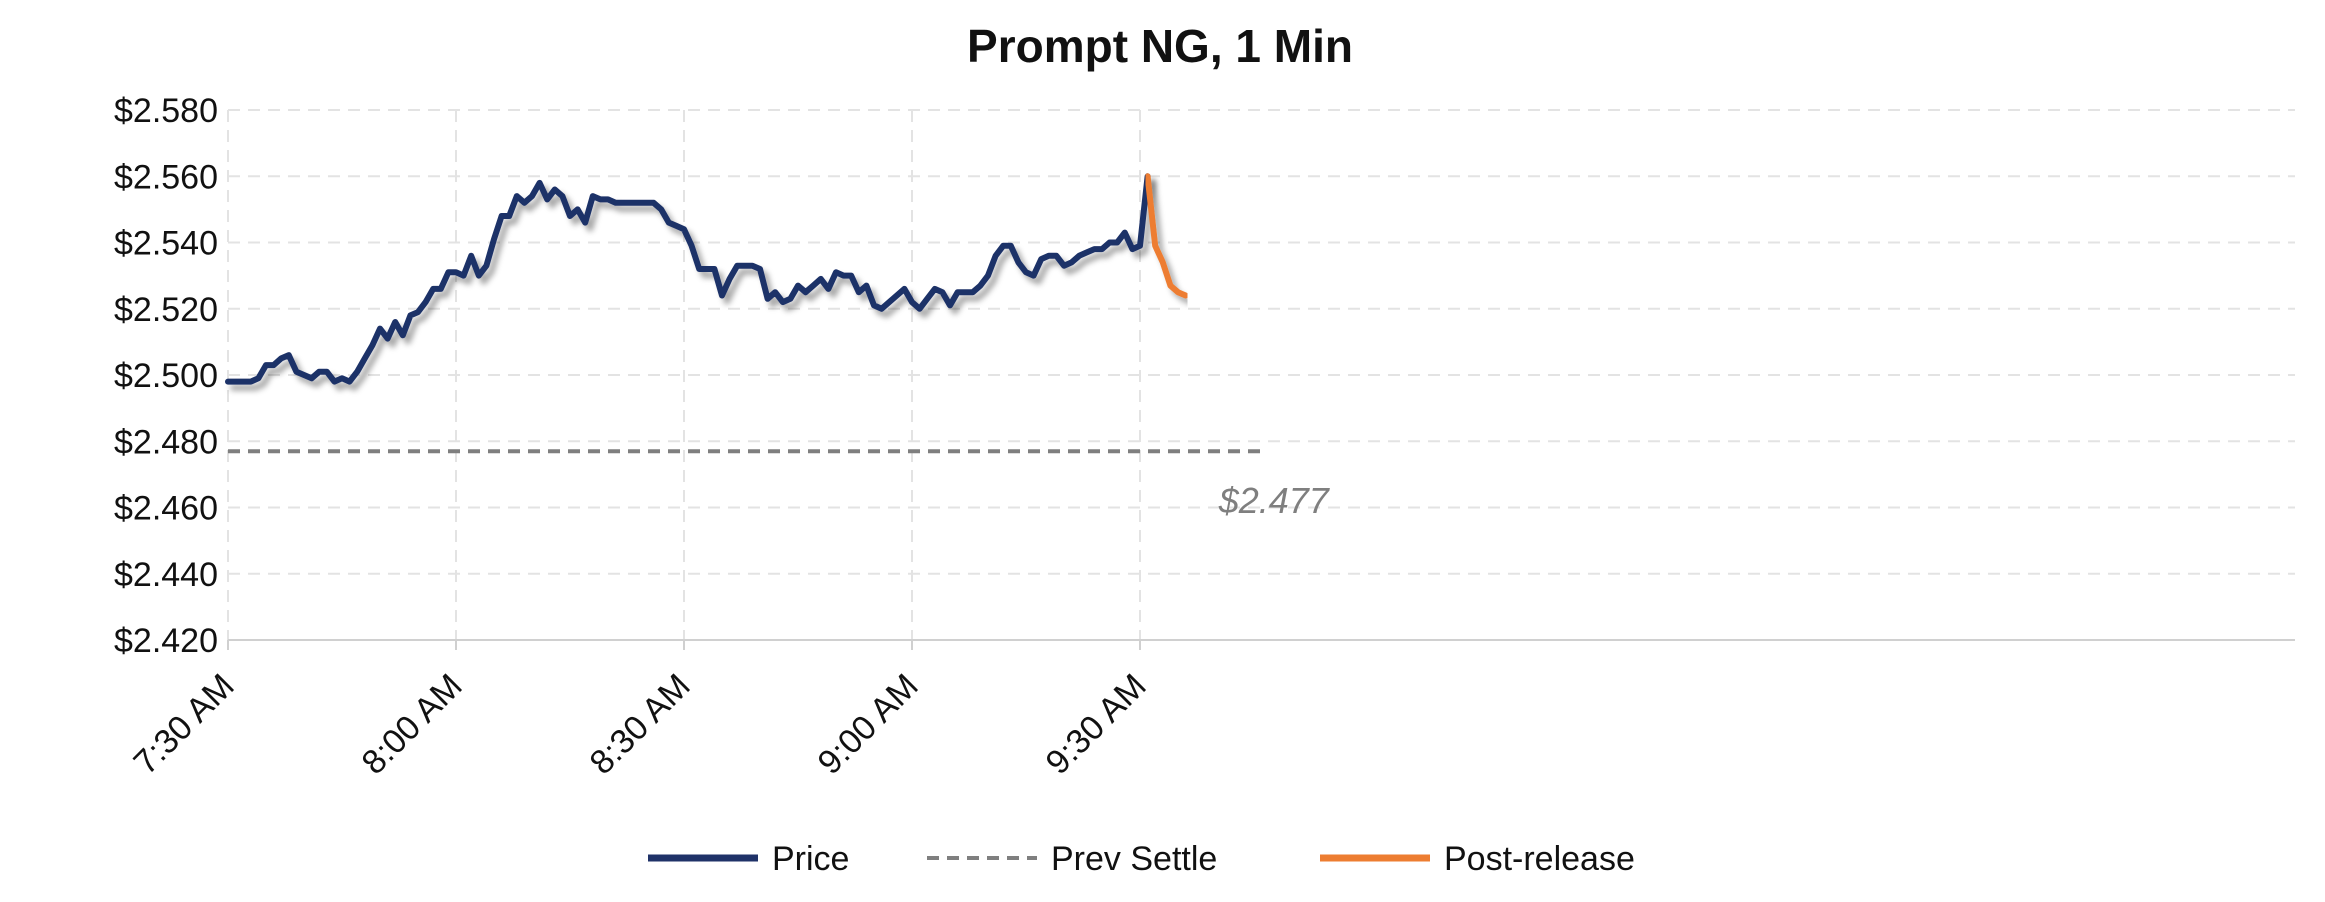  I want to click on y-tick-label: $2.520, so click(166, 310).